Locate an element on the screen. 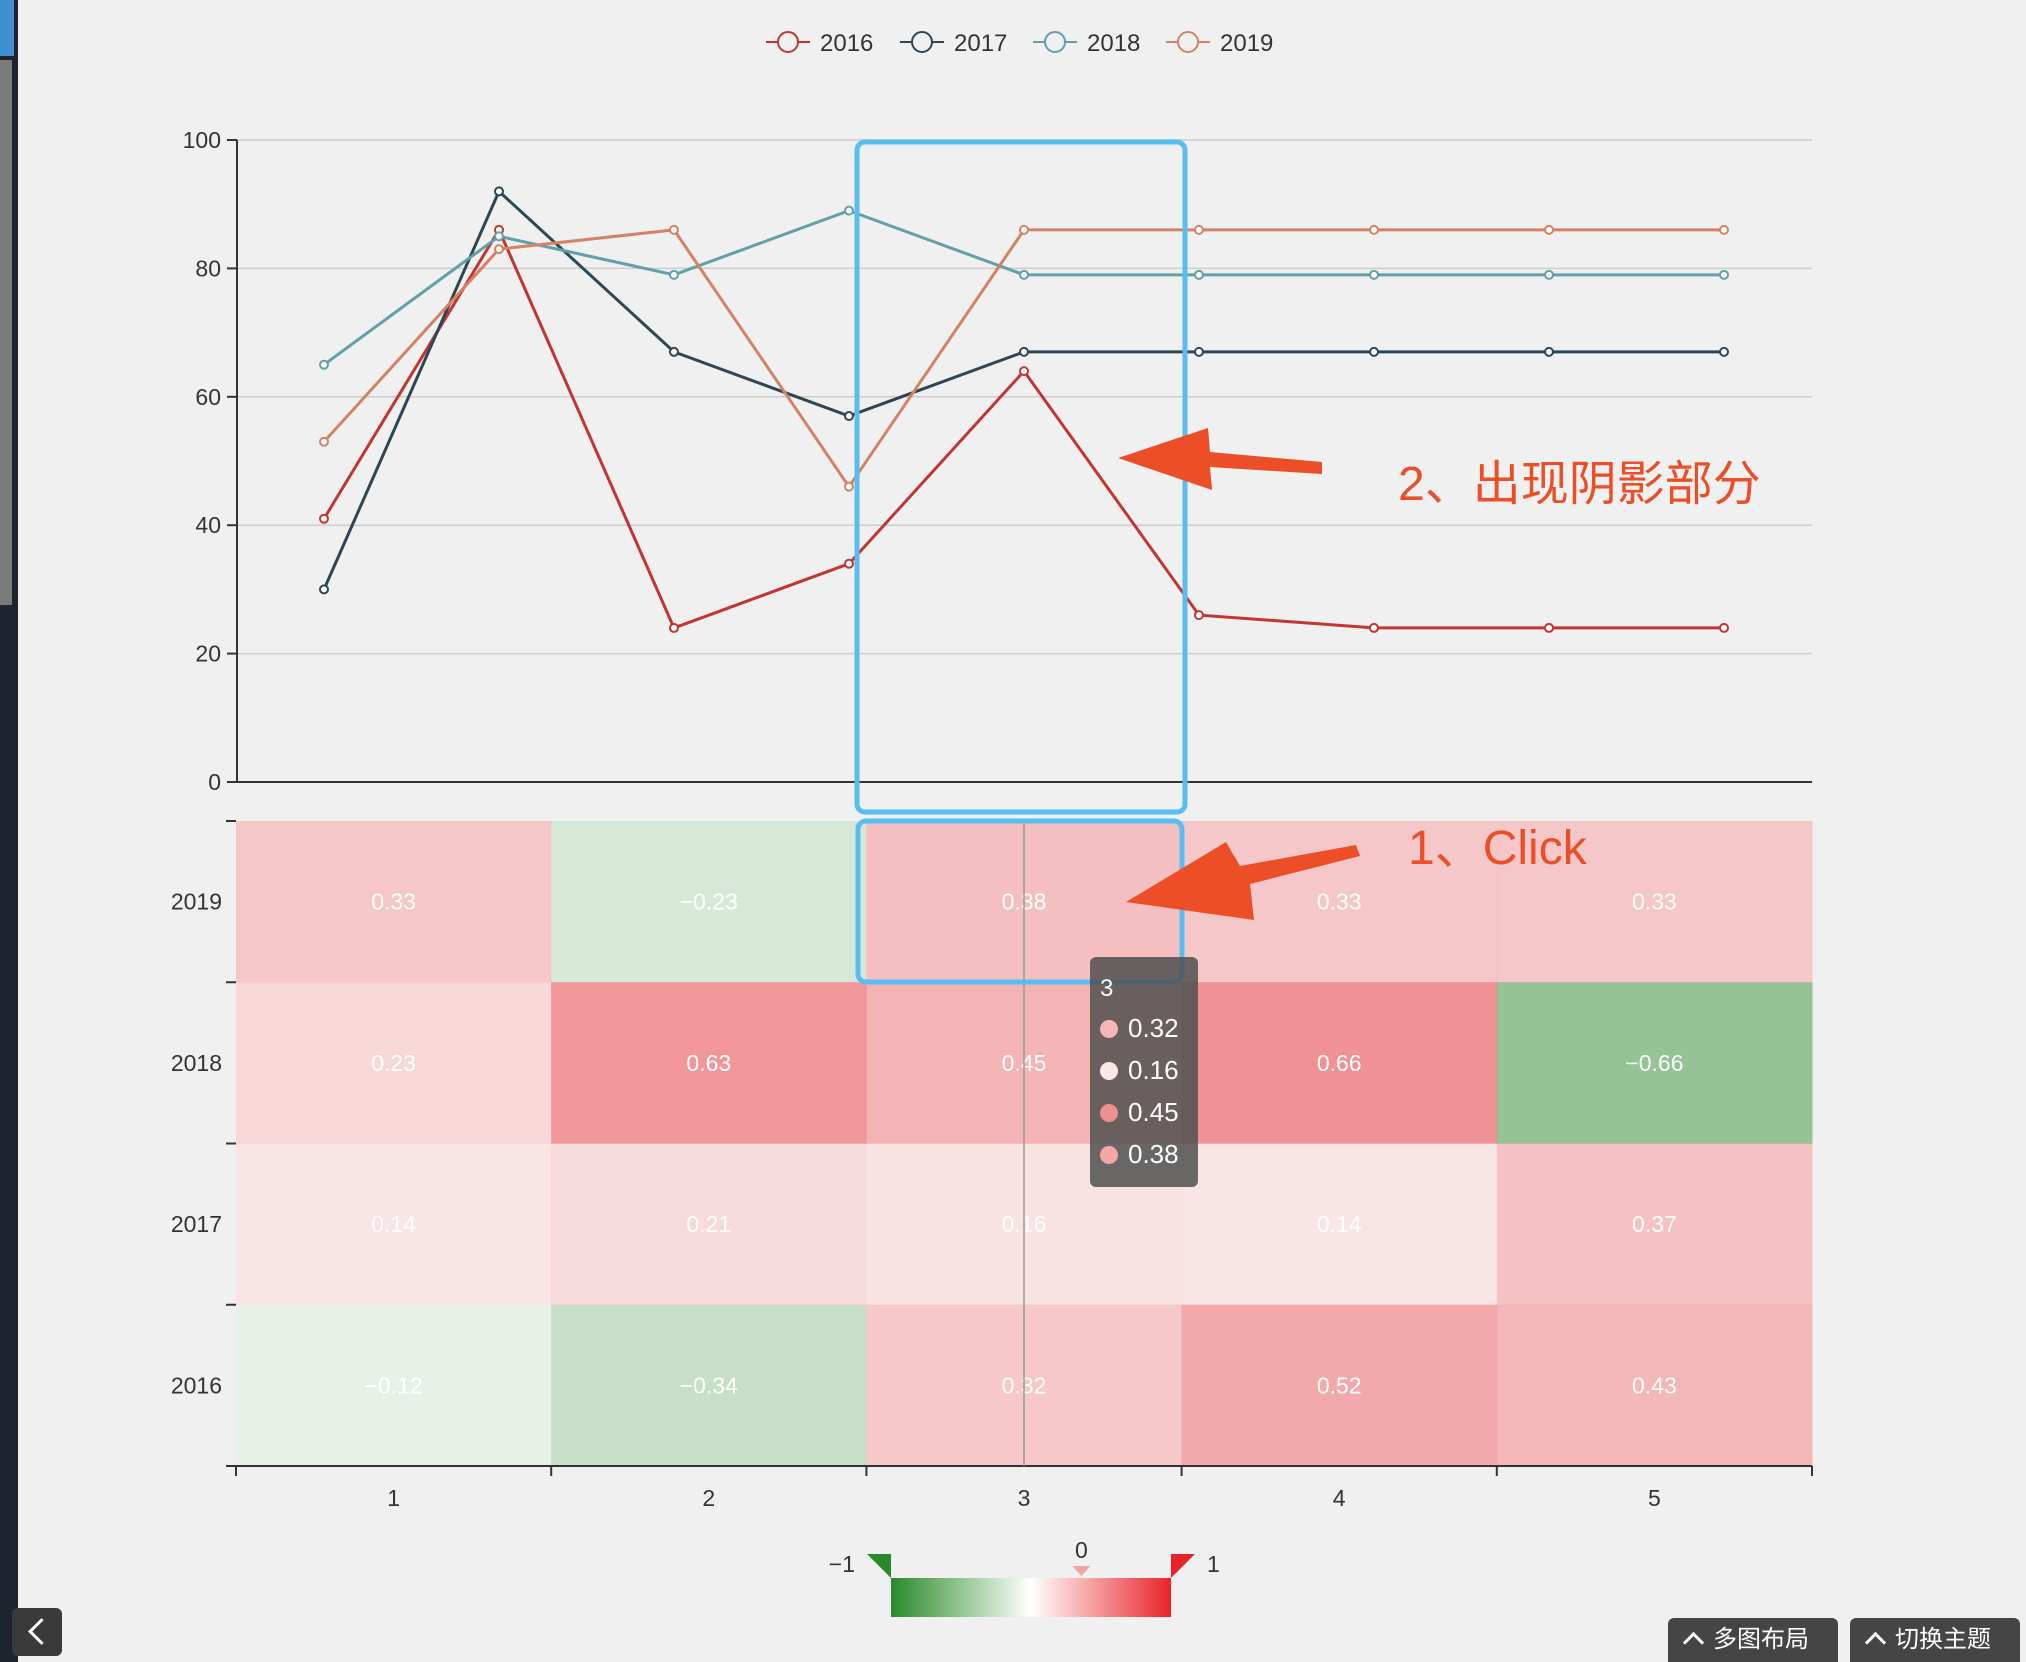 The image size is (2026, 1662). y-tick-label: 2018 is located at coordinates (196, 1063).